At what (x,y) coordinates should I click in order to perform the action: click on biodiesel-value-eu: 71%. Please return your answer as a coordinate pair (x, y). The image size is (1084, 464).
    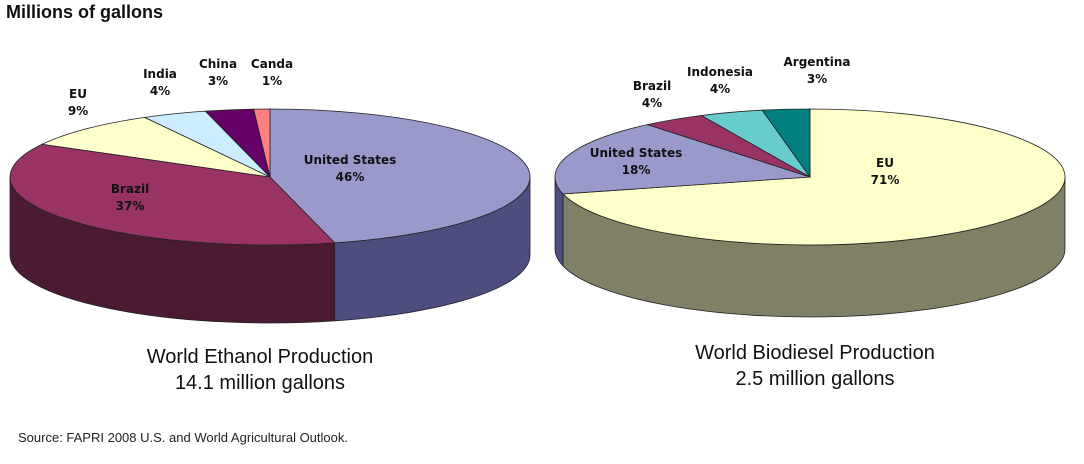
    Looking at the image, I should click on (885, 180).